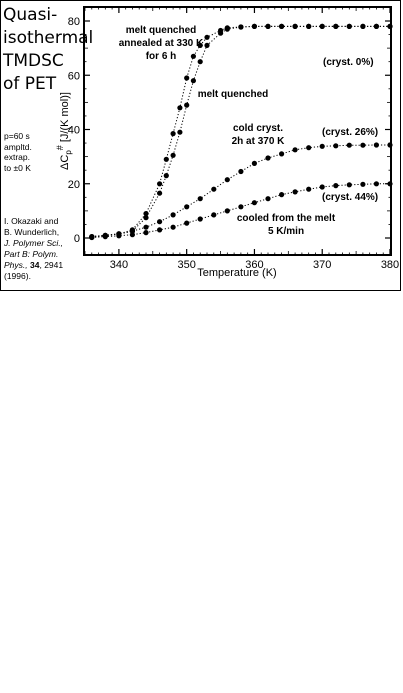 This screenshot has width=403, height=693. I want to click on annotation-melt-annealed: melt quenched annealed at 330 K for 6 h, so click(161, 43).